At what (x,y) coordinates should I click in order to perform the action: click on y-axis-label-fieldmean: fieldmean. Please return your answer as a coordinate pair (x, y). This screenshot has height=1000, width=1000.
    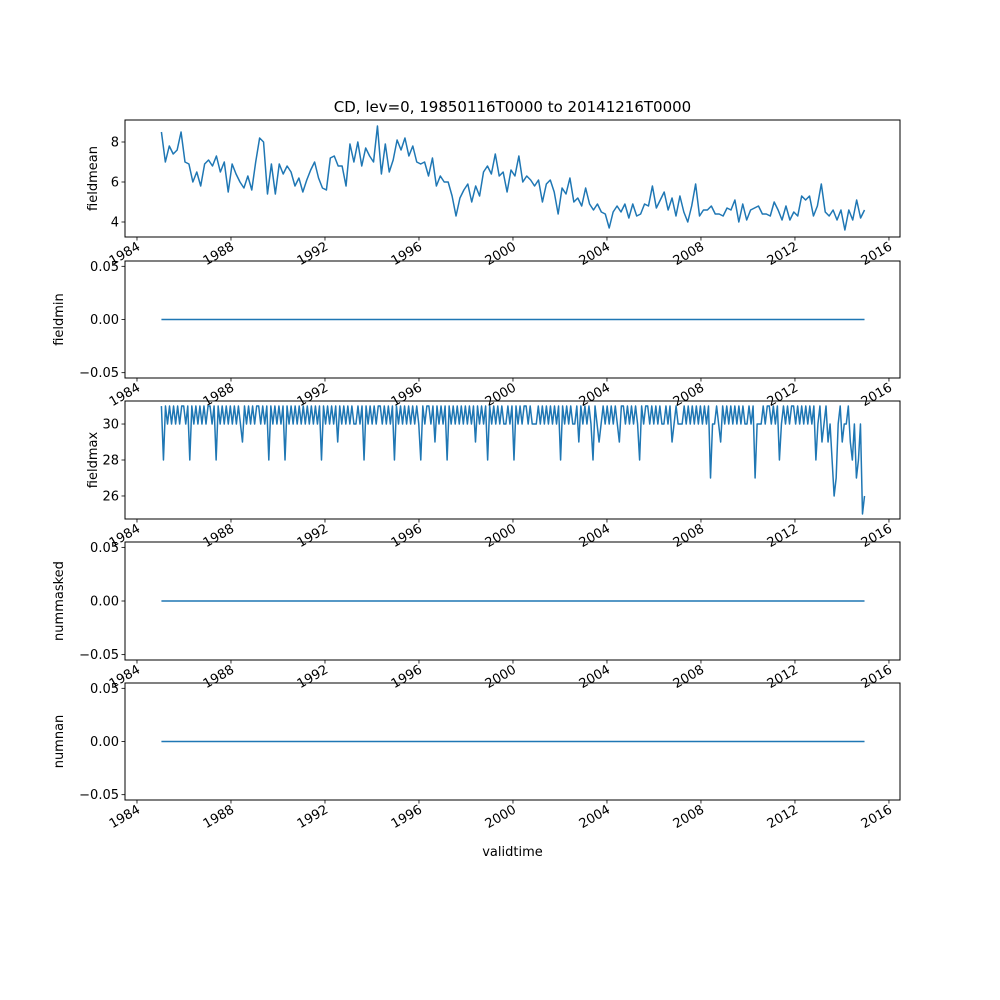
    Looking at the image, I should click on (93, 178).